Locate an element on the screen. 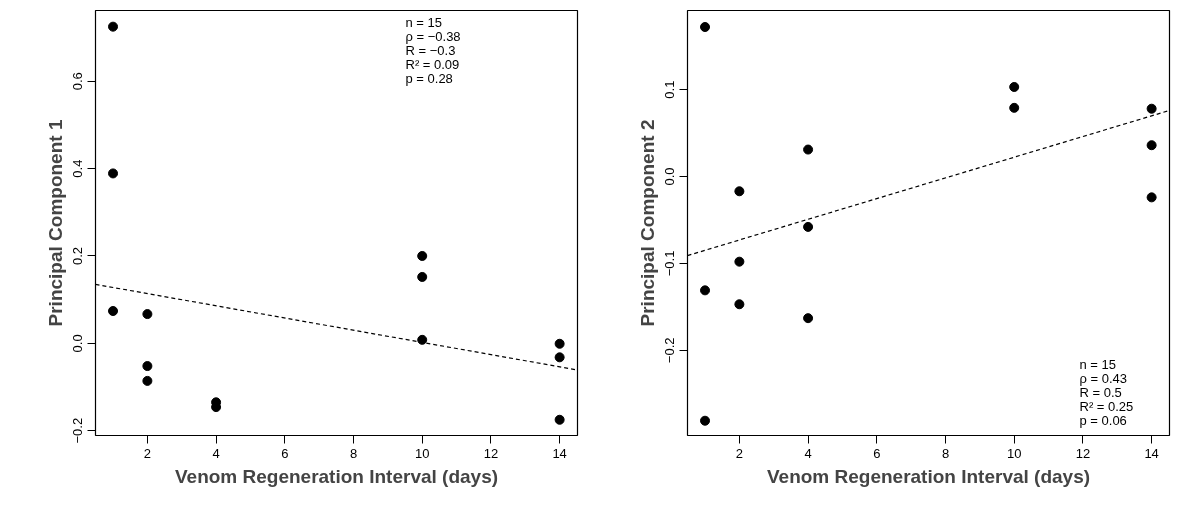 This screenshot has height=516, width=1192. y-tick-label: 0.2 is located at coordinates (78, 256).